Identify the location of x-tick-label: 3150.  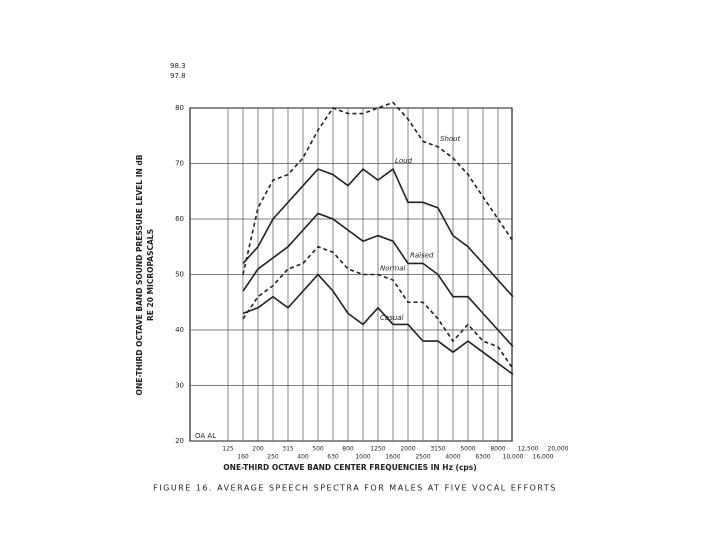
(437, 449).